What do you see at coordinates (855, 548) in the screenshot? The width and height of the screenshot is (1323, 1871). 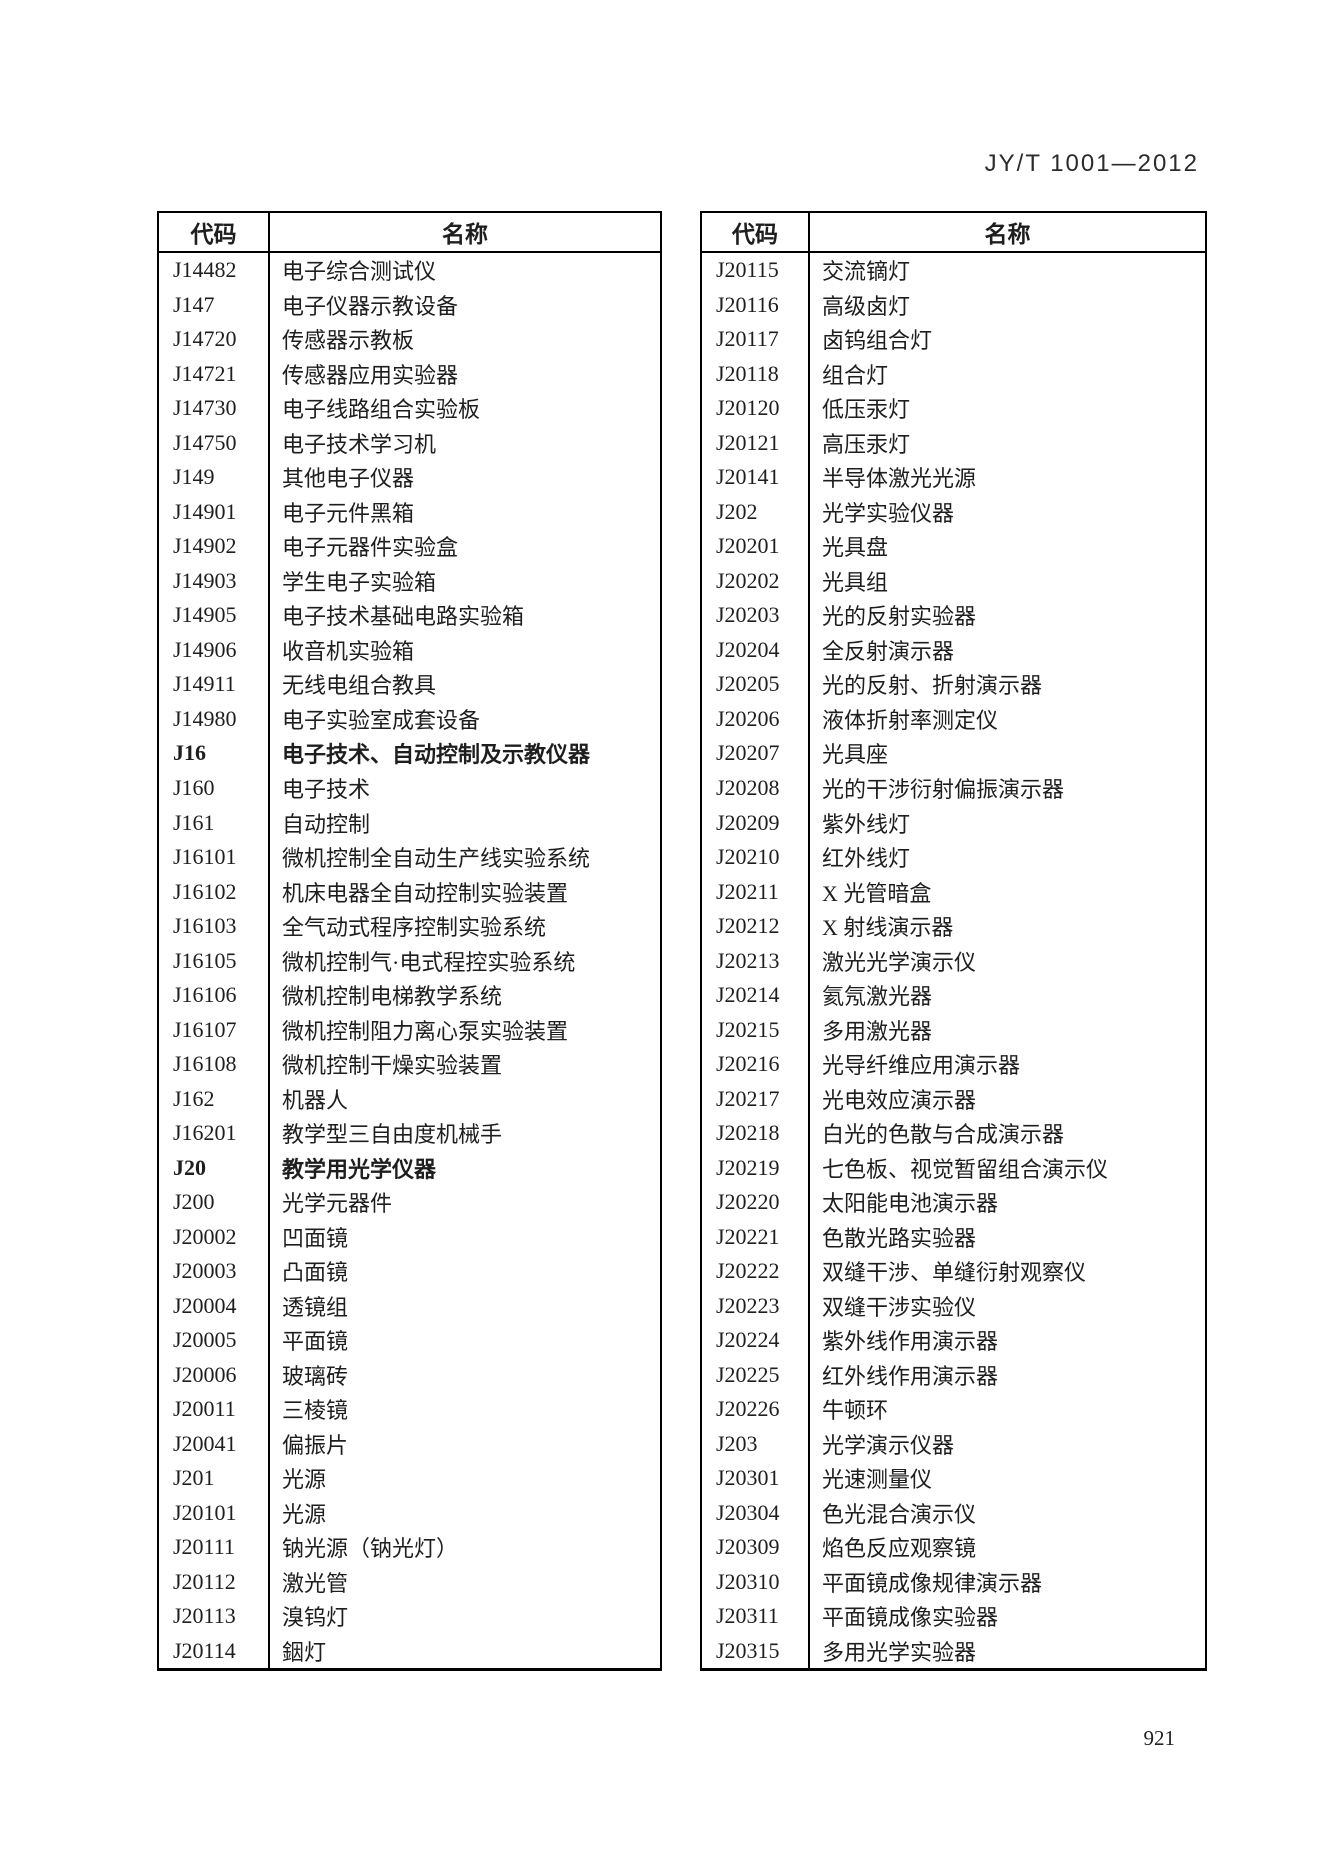 I see `name-cell: 光具盘` at bounding box center [855, 548].